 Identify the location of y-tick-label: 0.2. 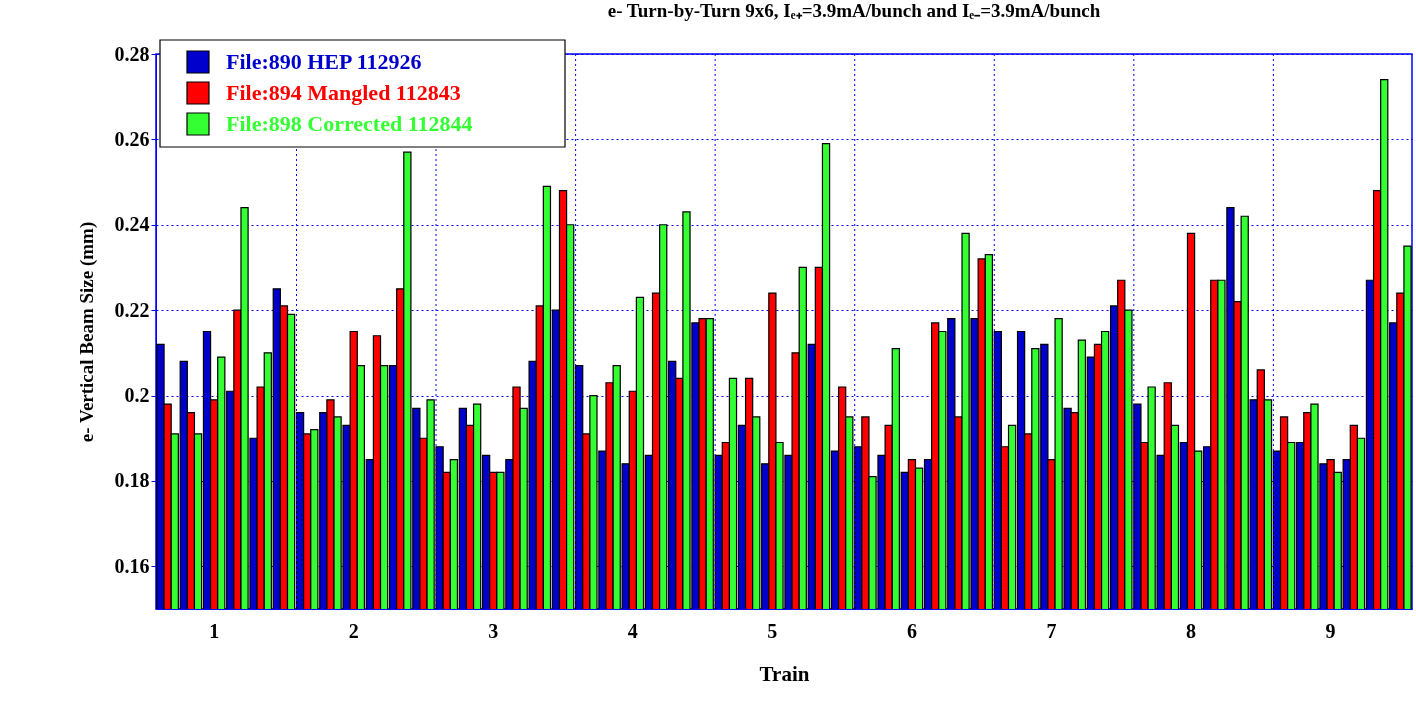
(137, 395).